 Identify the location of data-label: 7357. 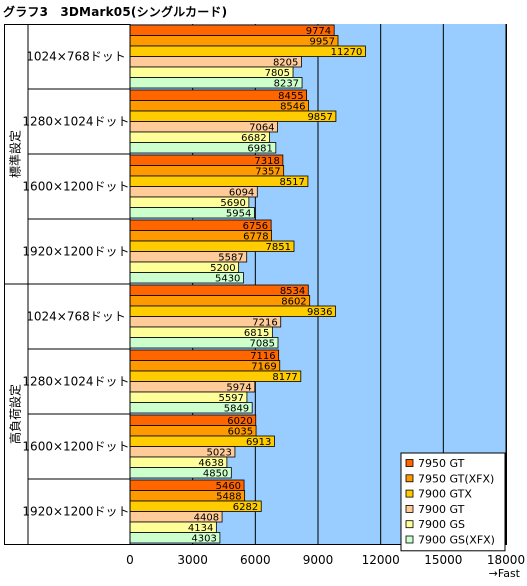
(267, 172).